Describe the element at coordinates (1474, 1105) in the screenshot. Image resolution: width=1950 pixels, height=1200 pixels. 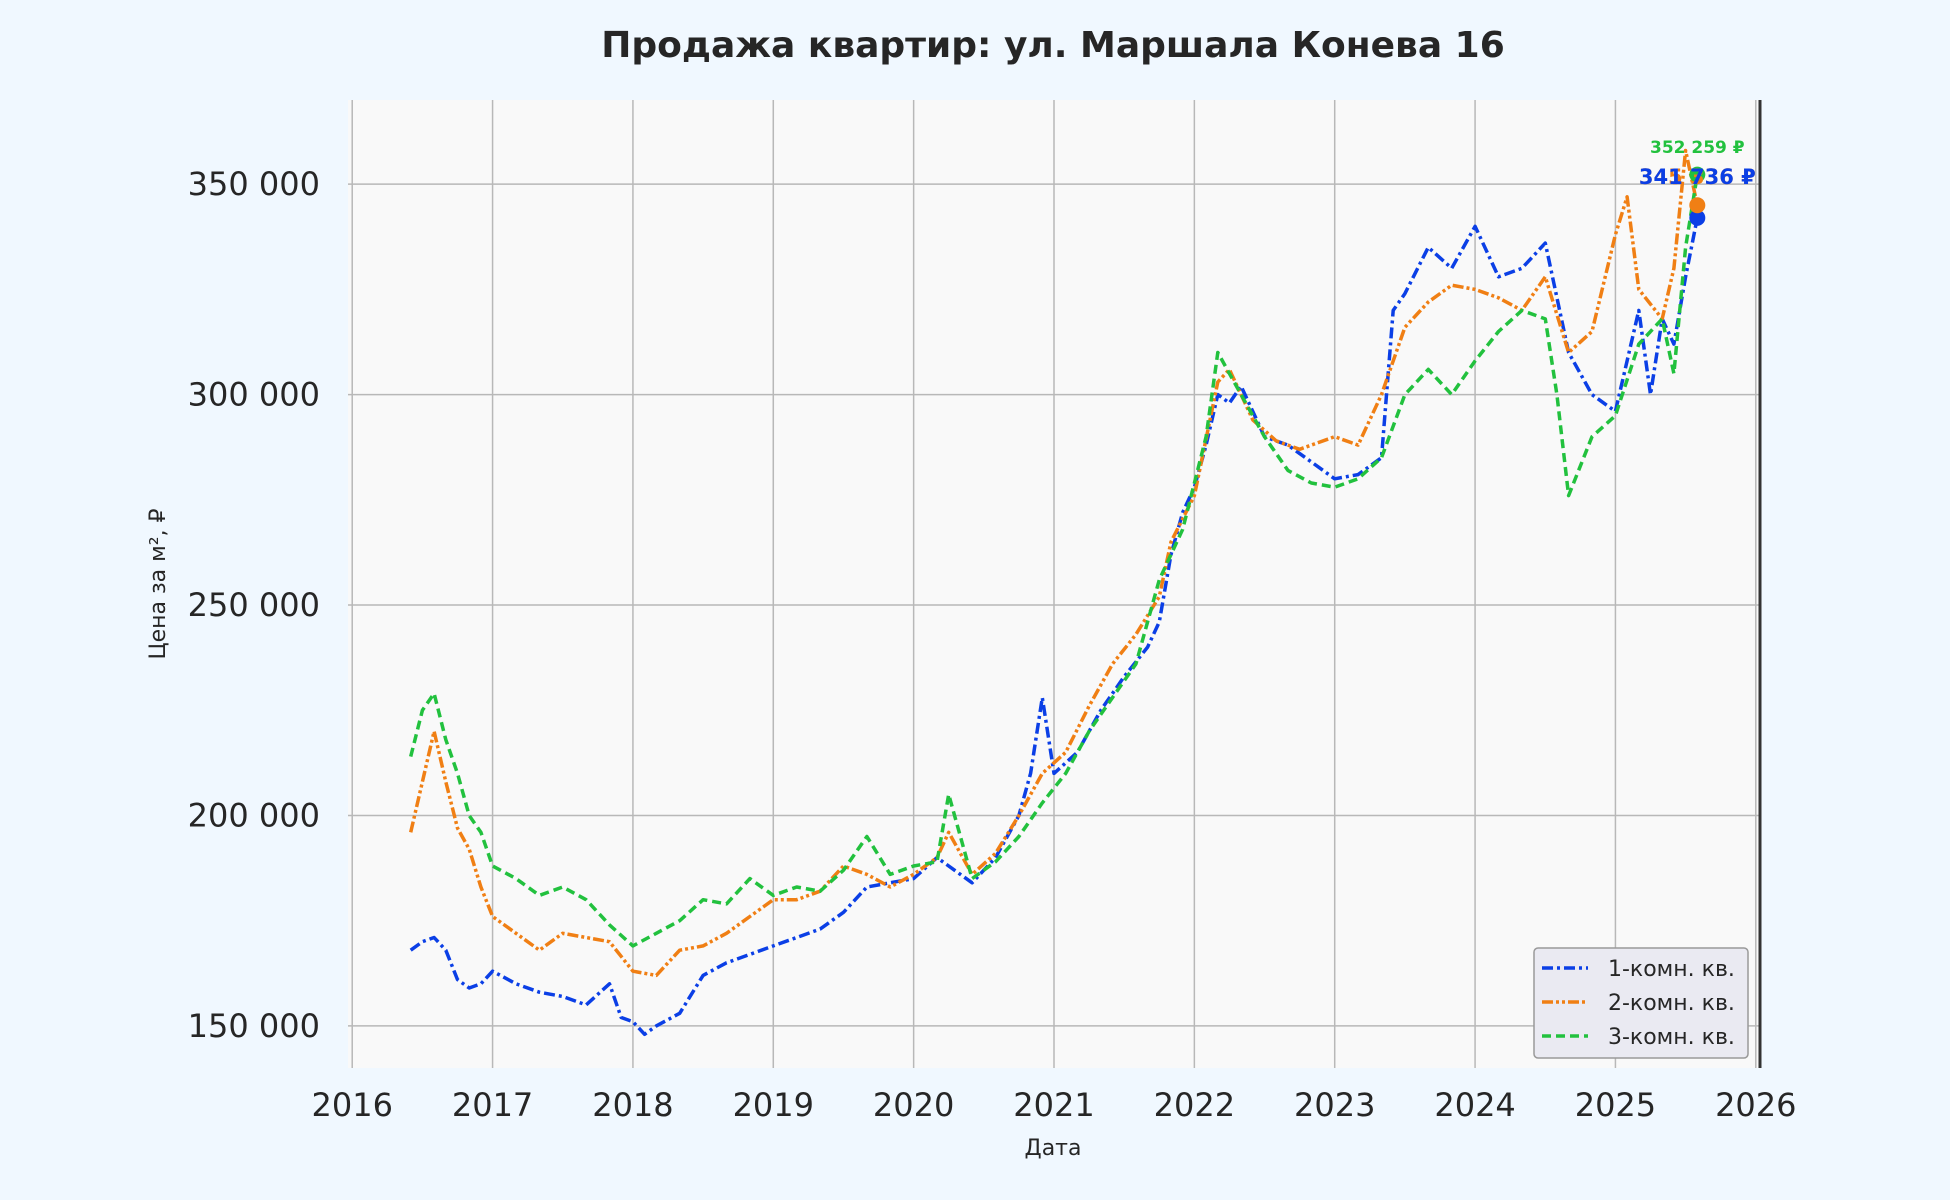
I see `x-tick-label: 2024` at that location.